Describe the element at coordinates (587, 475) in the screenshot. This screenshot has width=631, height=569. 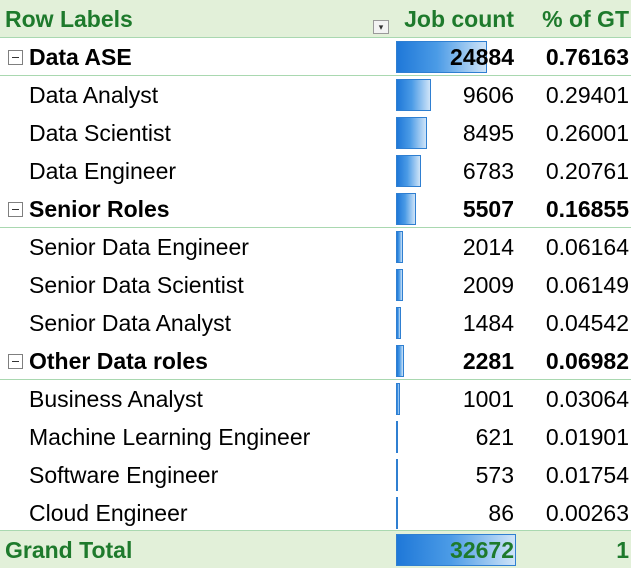
I see `pct-of-gt-cell: 0.01754` at that location.